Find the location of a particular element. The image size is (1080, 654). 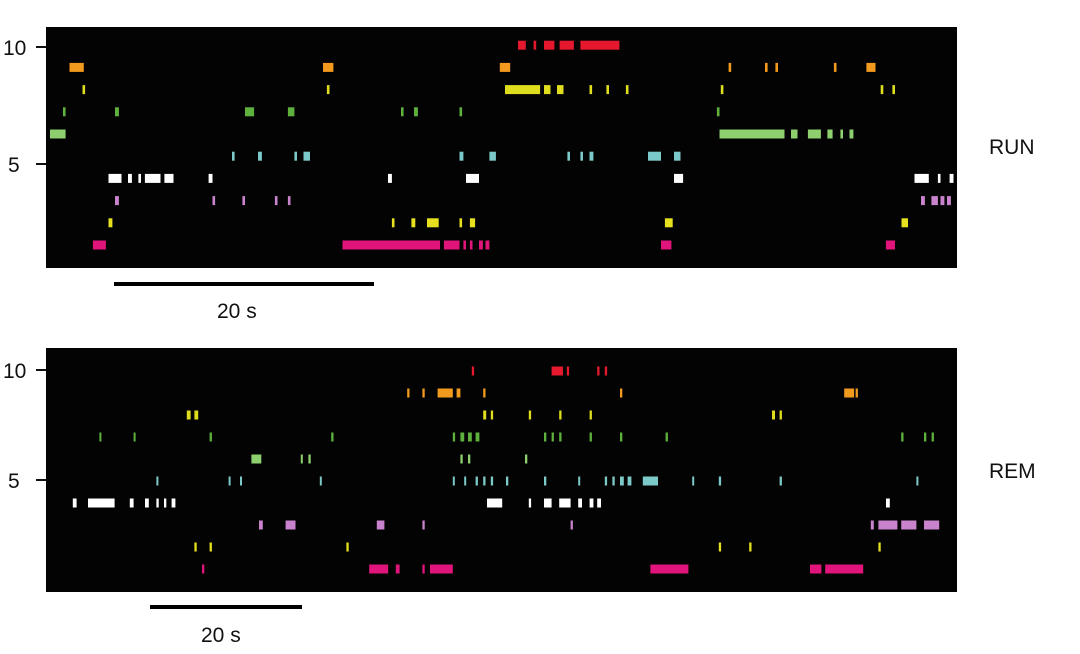

rem-scale-bar-label: 20 s is located at coordinates (221, 635).